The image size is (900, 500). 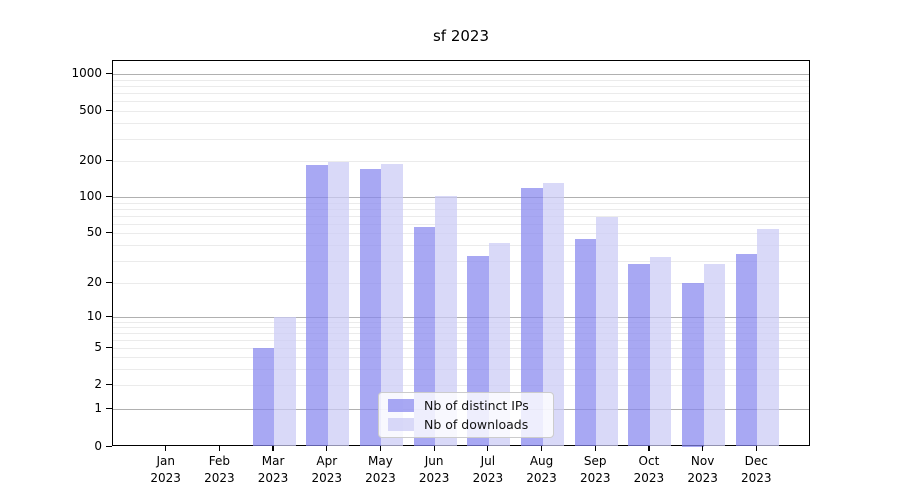 I want to click on legend-label: Nb of distinct IPs, so click(x=476, y=405).